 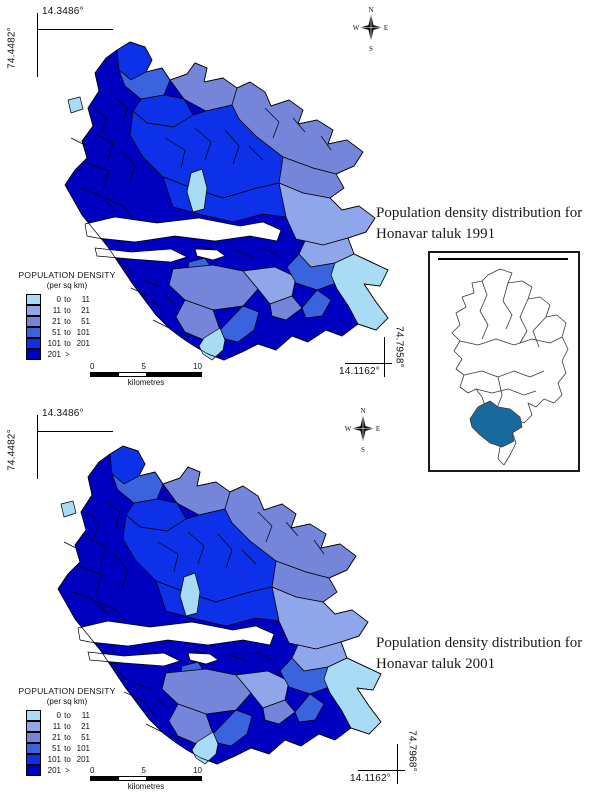 What do you see at coordinates (362, 411) in the screenshot?
I see `svg-text: N` at bounding box center [362, 411].